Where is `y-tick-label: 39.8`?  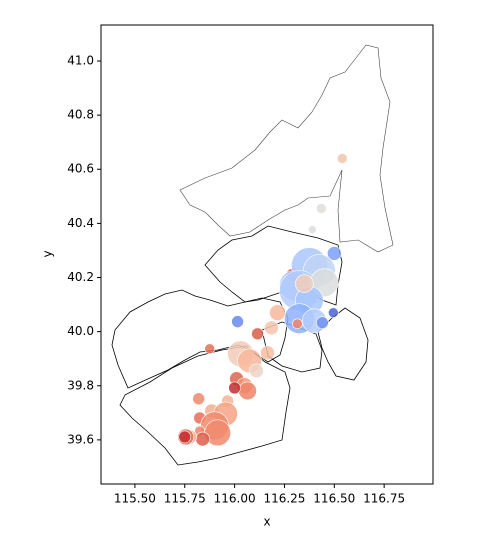
y-tick-label: 39.8 is located at coordinates (80, 385).